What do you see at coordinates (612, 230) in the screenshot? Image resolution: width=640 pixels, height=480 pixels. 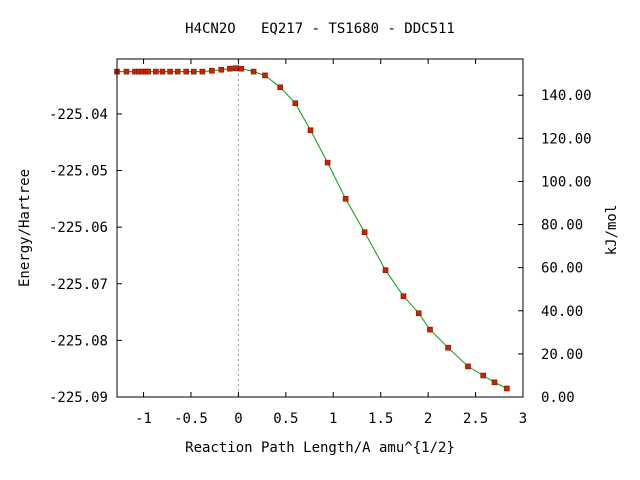 I see `y2-axis-label: kJ/mol` at bounding box center [612, 230].